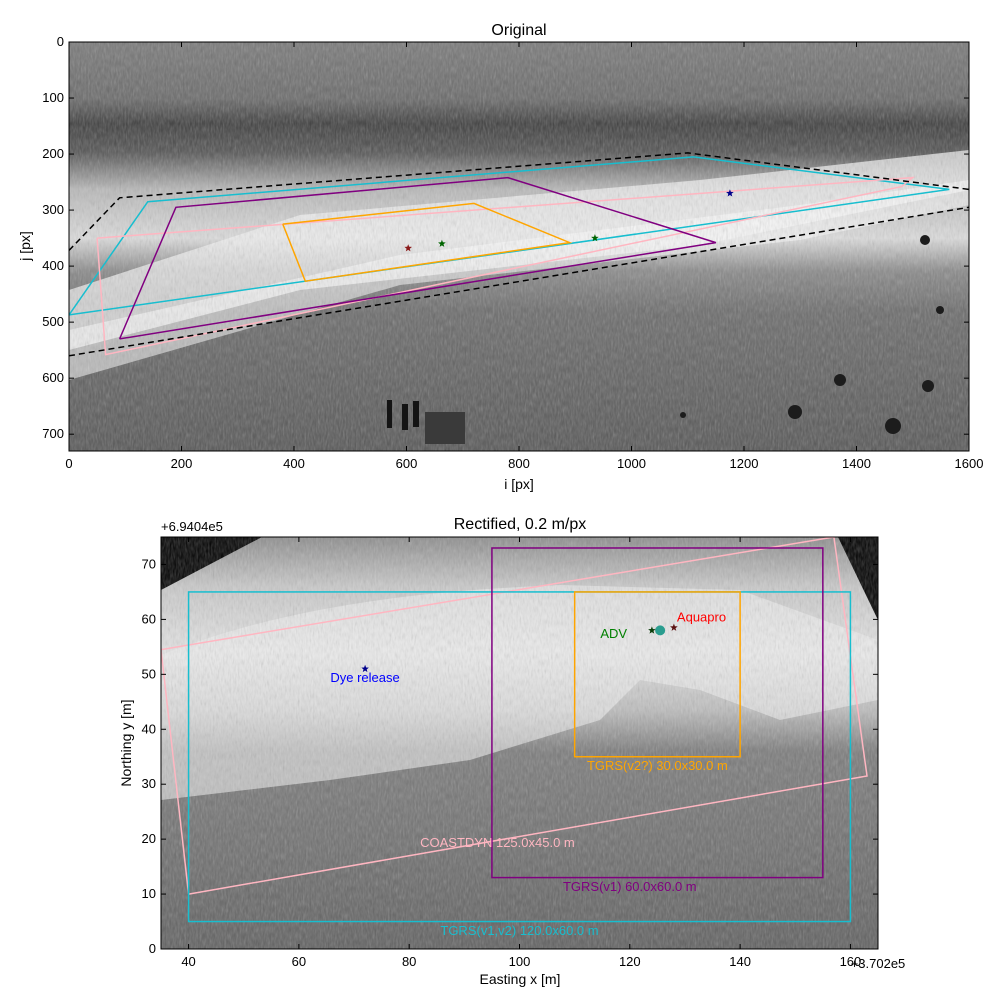  What do you see at coordinates (182, 463) in the screenshot?
I see `top-x-tick-label: 200` at bounding box center [182, 463].